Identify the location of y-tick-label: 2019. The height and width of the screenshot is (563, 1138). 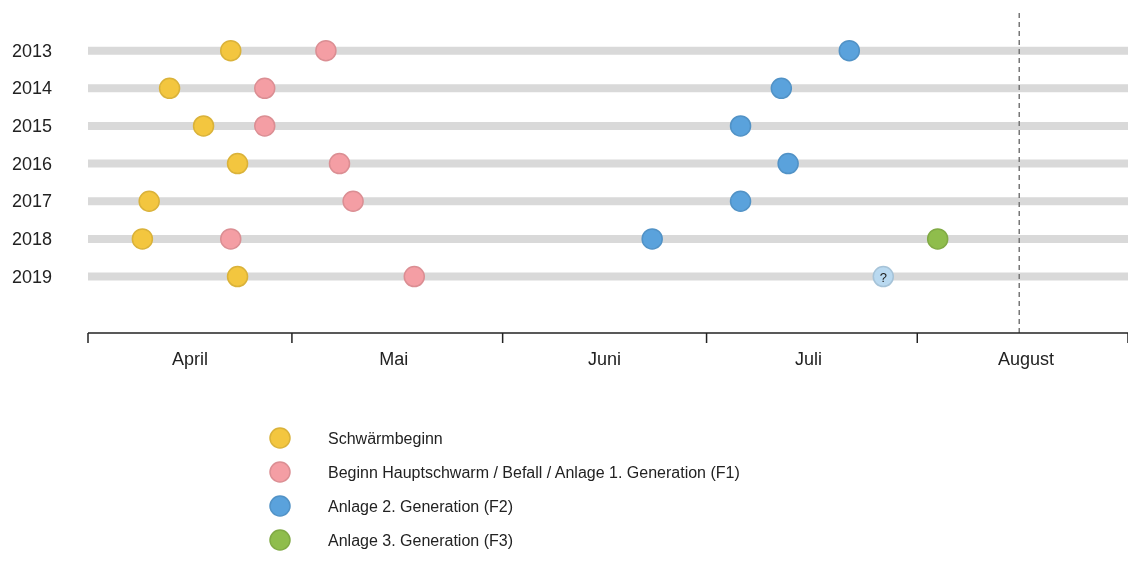
(32, 276).